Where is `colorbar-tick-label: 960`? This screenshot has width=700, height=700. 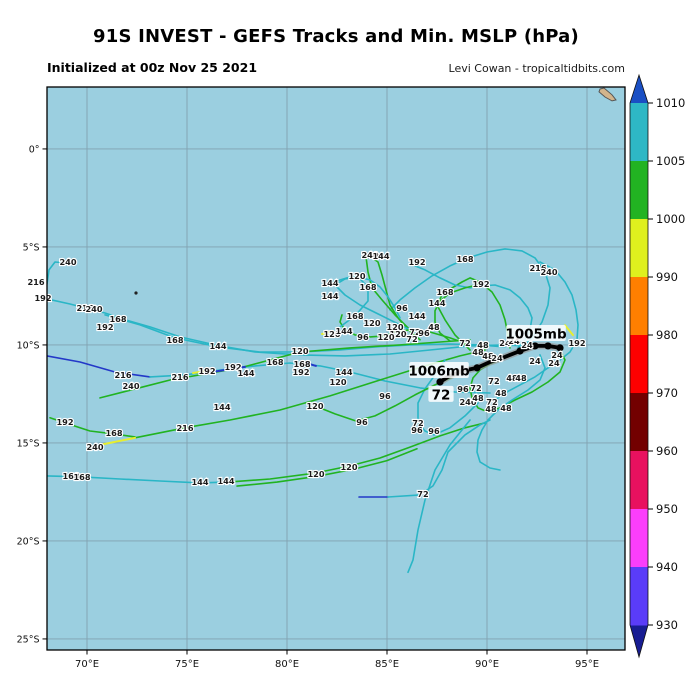
colorbar-tick-label: 960 is located at coordinates (667, 451).